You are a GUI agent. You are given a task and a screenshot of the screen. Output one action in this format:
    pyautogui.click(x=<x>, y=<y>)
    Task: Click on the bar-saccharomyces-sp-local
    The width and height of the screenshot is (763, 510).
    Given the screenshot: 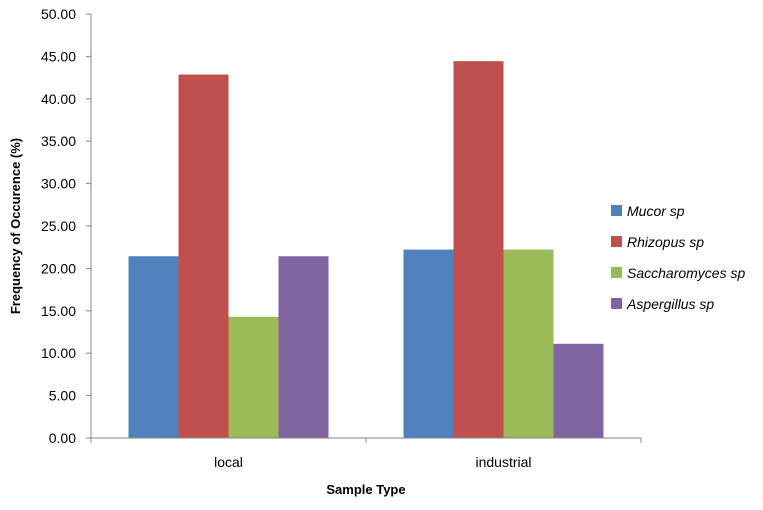 What is the action you would take?
    pyautogui.click(x=253, y=377)
    